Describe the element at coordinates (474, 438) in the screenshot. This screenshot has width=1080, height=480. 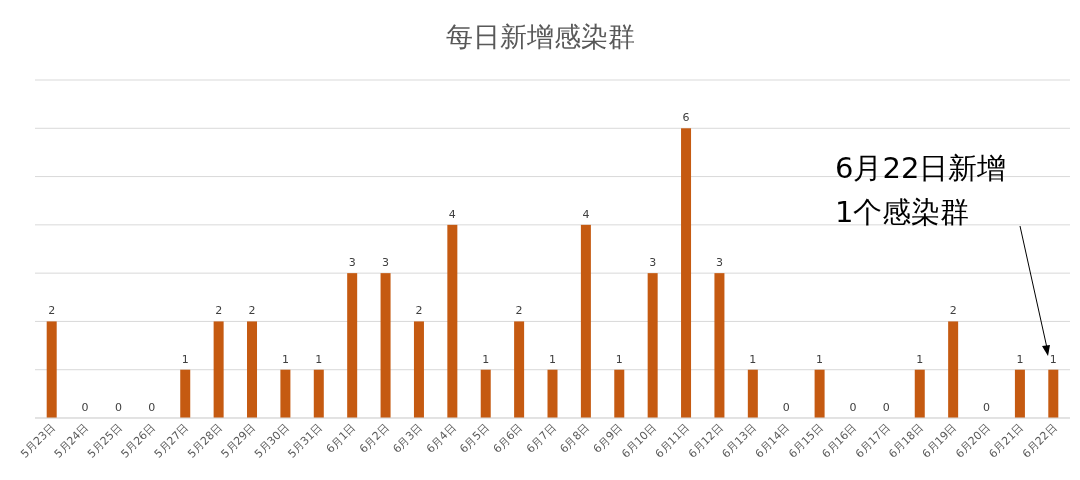
I see `x-tick-label: 6月5日` at that location.